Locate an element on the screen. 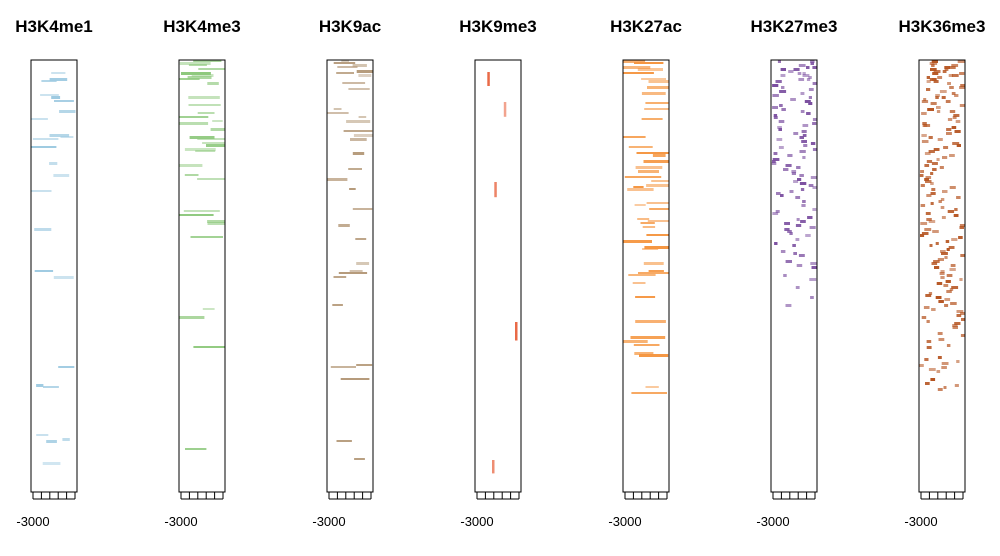 This screenshot has width=1000, height=556. heatmap-panel: H3K4me1 -3000 is located at coordinates (54, 273).